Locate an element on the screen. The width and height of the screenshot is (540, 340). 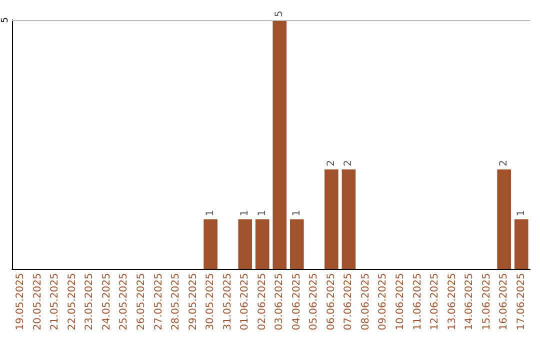
x-tick-label: 29.05.2025 is located at coordinates (193, 301).